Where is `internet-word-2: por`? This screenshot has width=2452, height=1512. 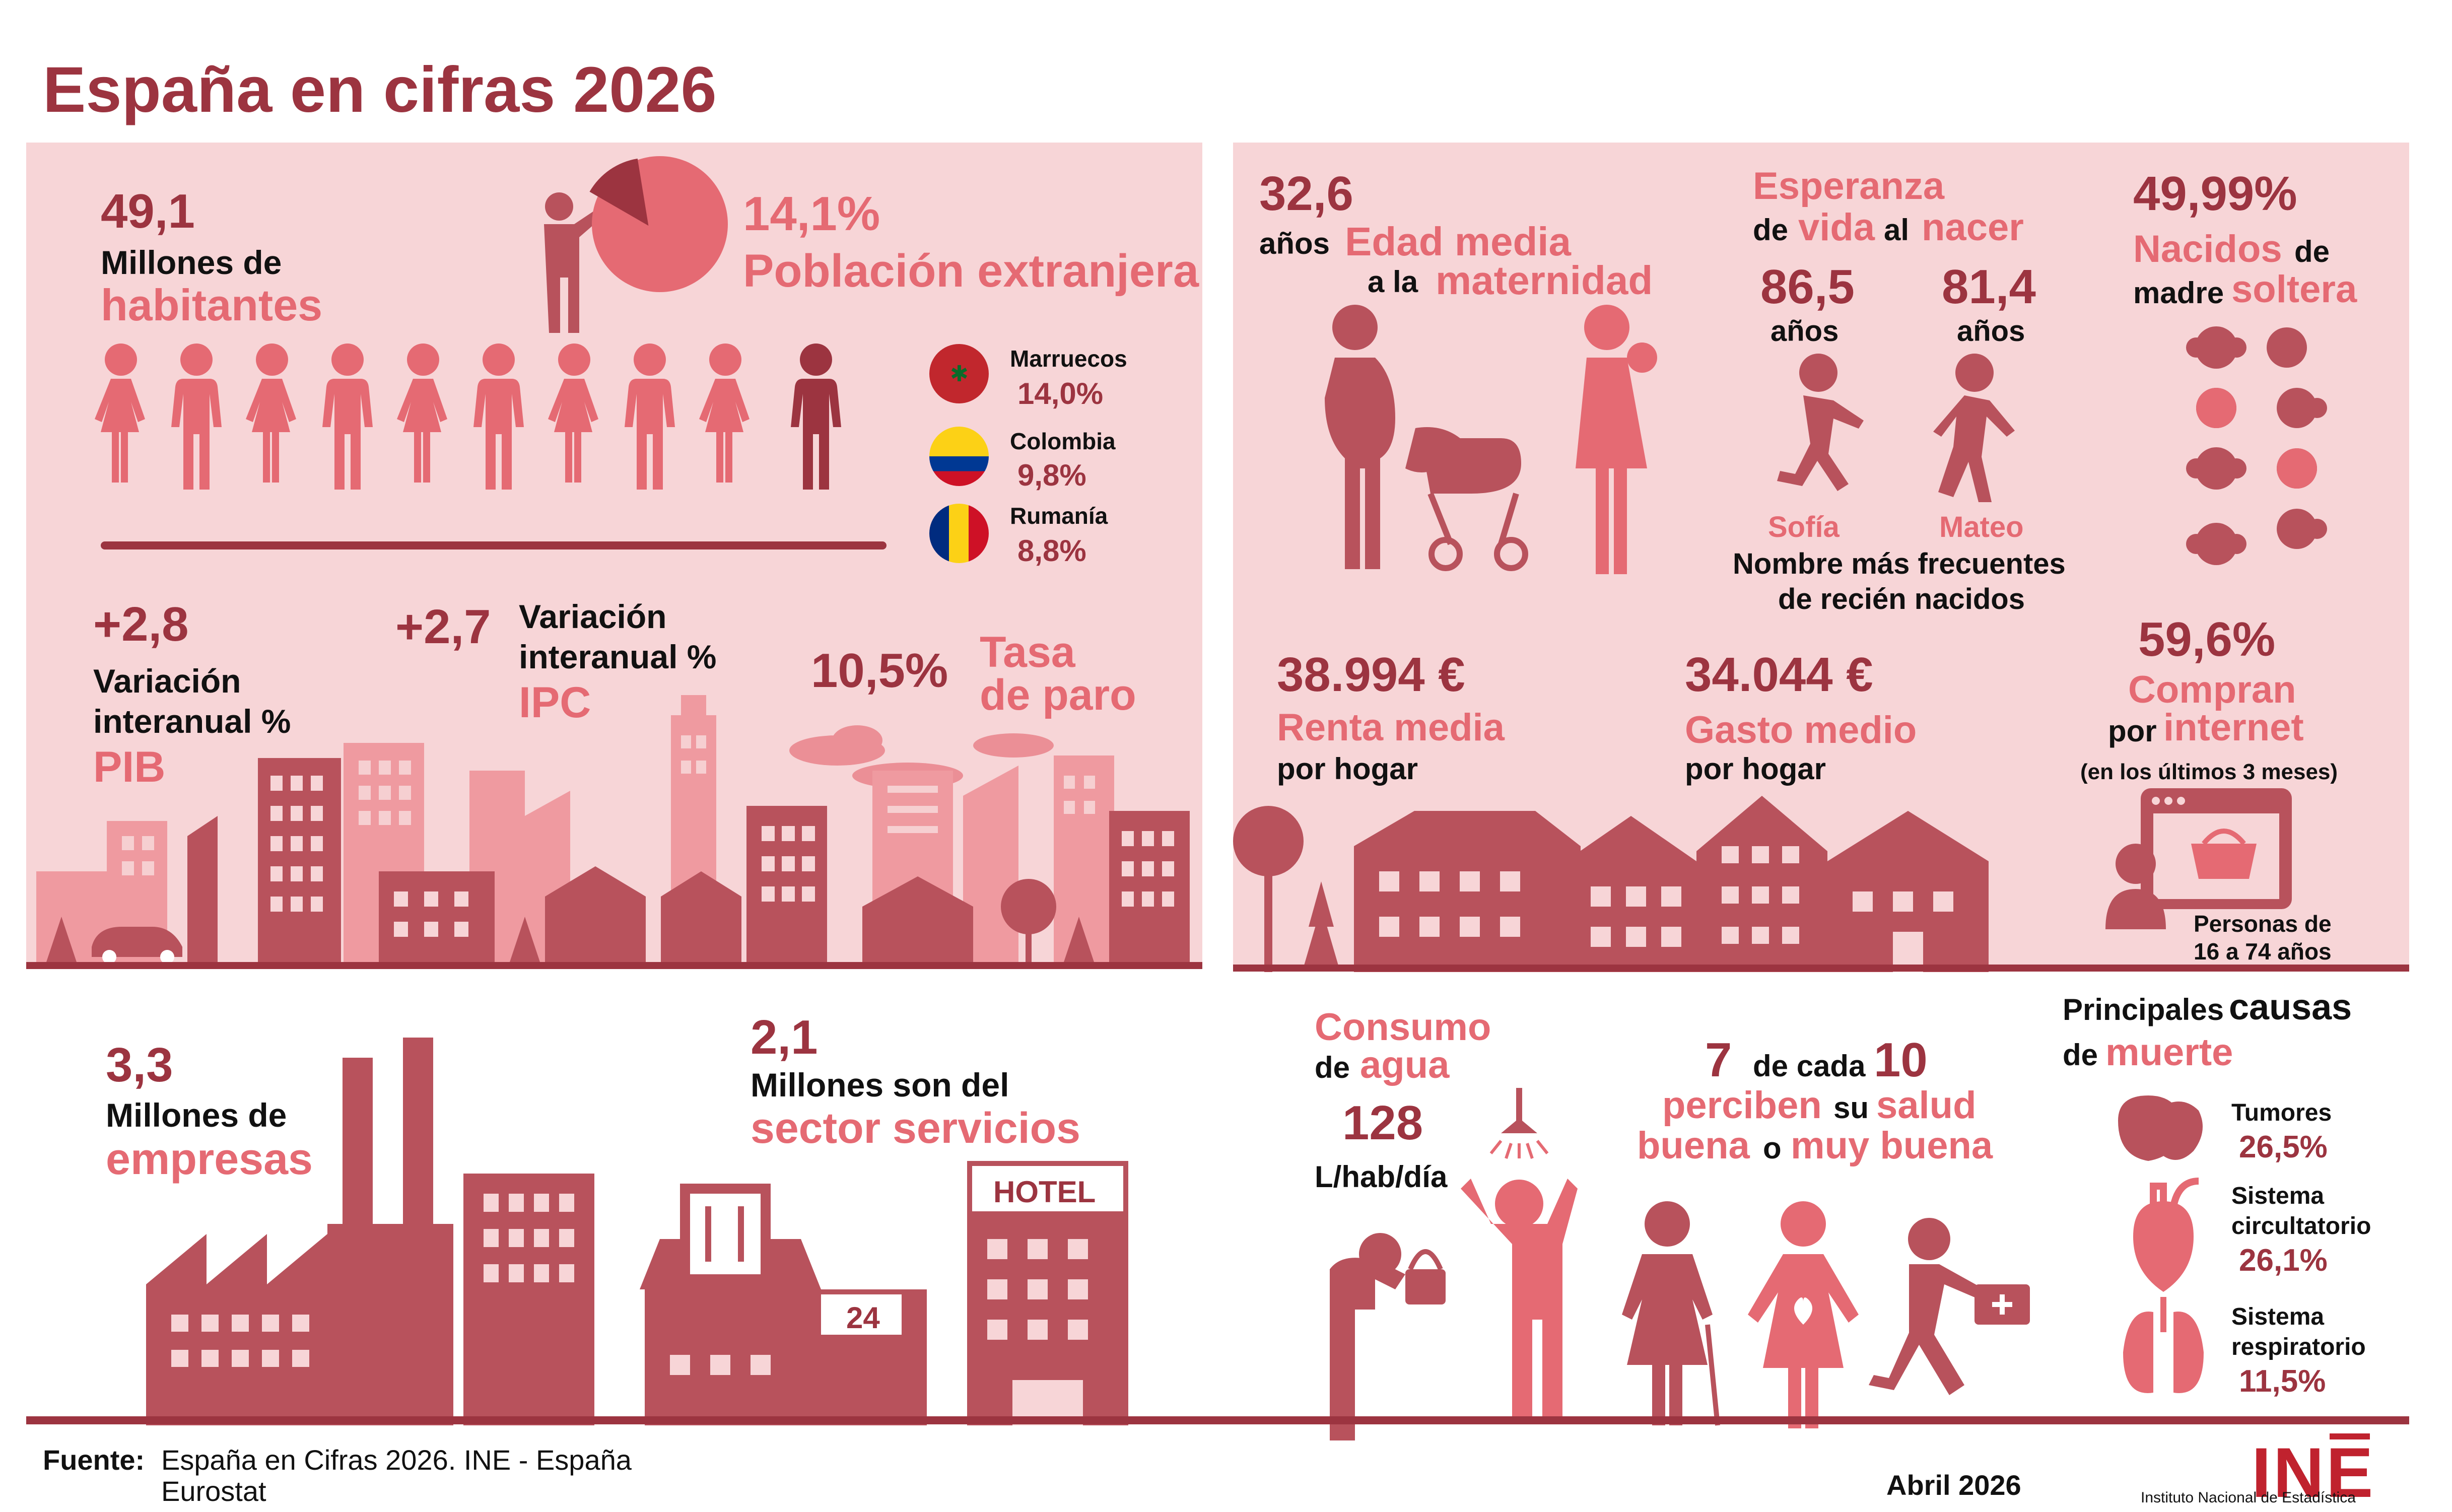
internet-word-2: por is located at coordinates (2132, 731).